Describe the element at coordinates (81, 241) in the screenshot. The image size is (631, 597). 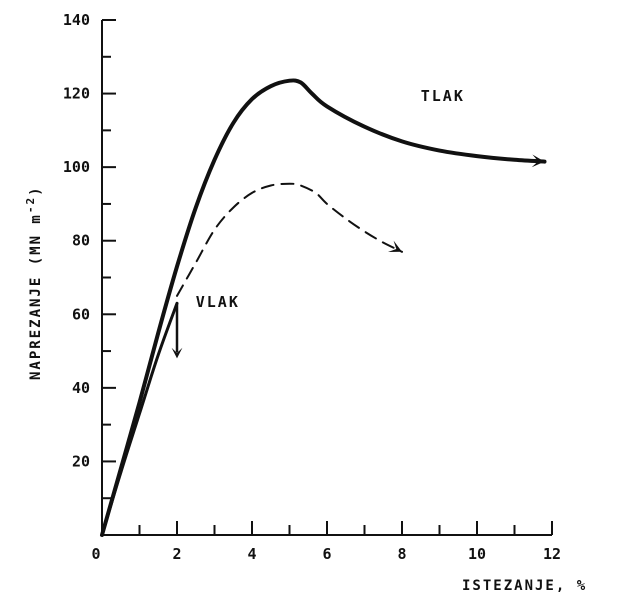
I see `y-tick-label: 80` at that location.